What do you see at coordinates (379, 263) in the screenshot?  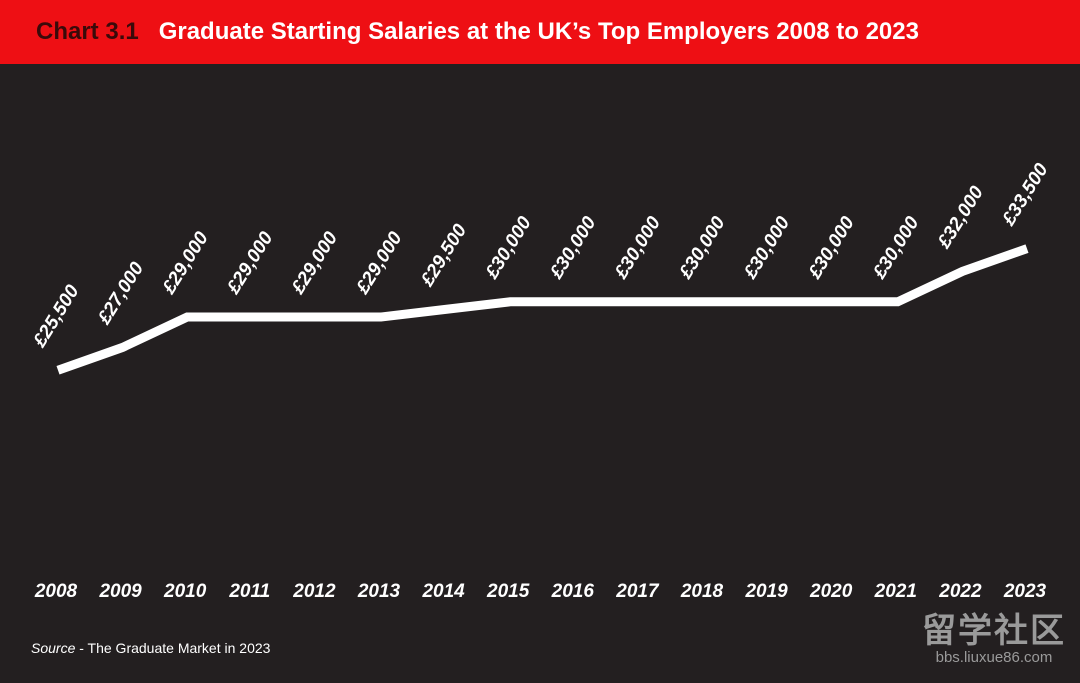 I see `data-label-2013: £29,000` at bounding box center [379, 263].